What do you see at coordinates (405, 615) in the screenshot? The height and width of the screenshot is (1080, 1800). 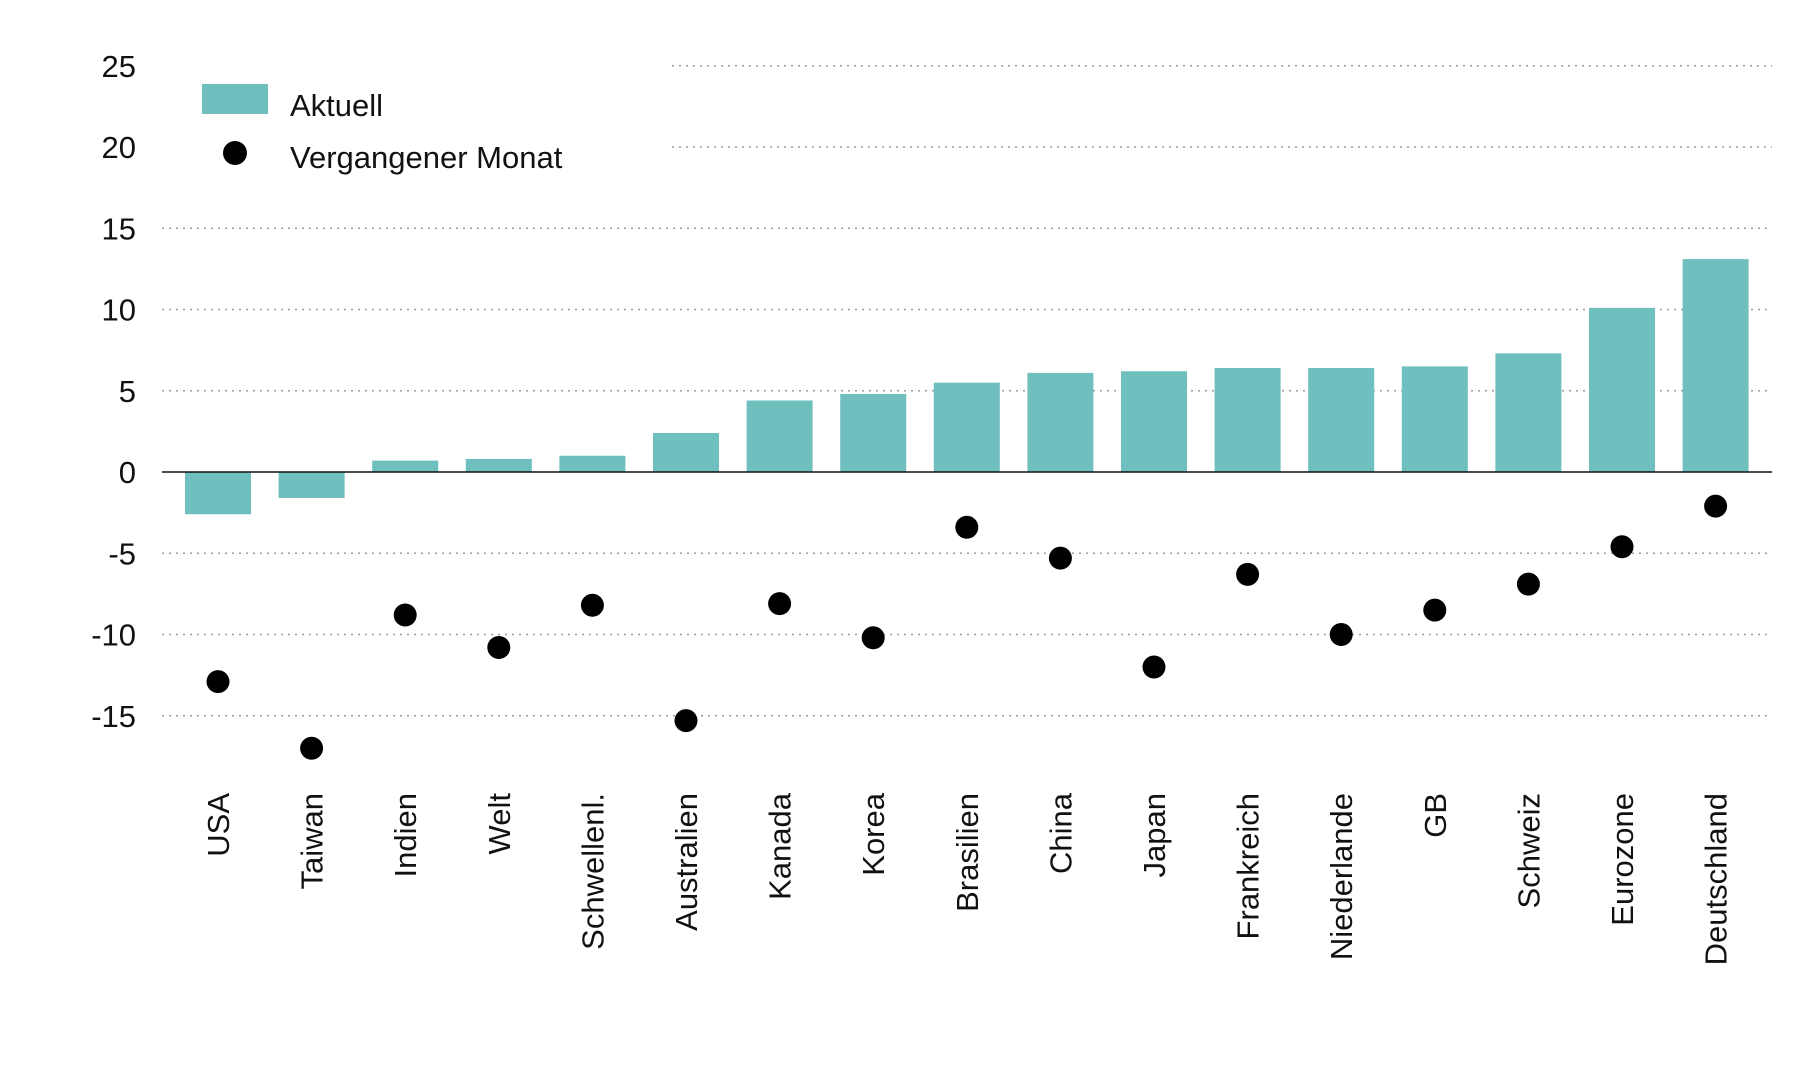 I see `dot-indien` at bounding box center [405, 615].